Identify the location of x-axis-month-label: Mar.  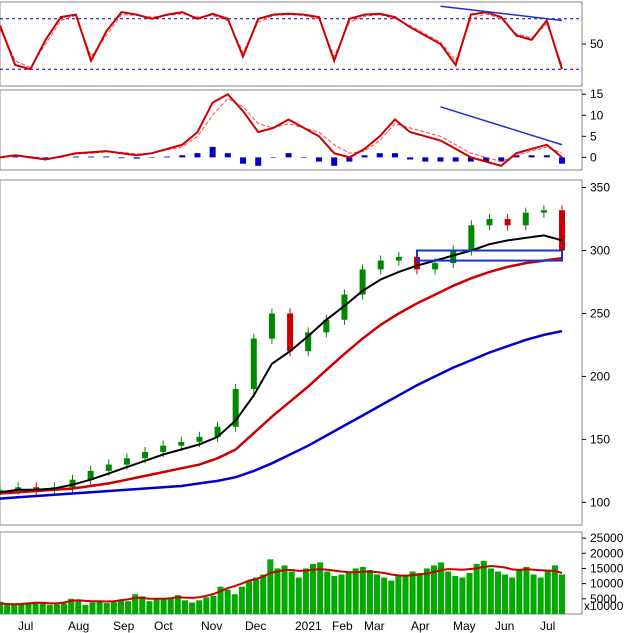
(374, 626).